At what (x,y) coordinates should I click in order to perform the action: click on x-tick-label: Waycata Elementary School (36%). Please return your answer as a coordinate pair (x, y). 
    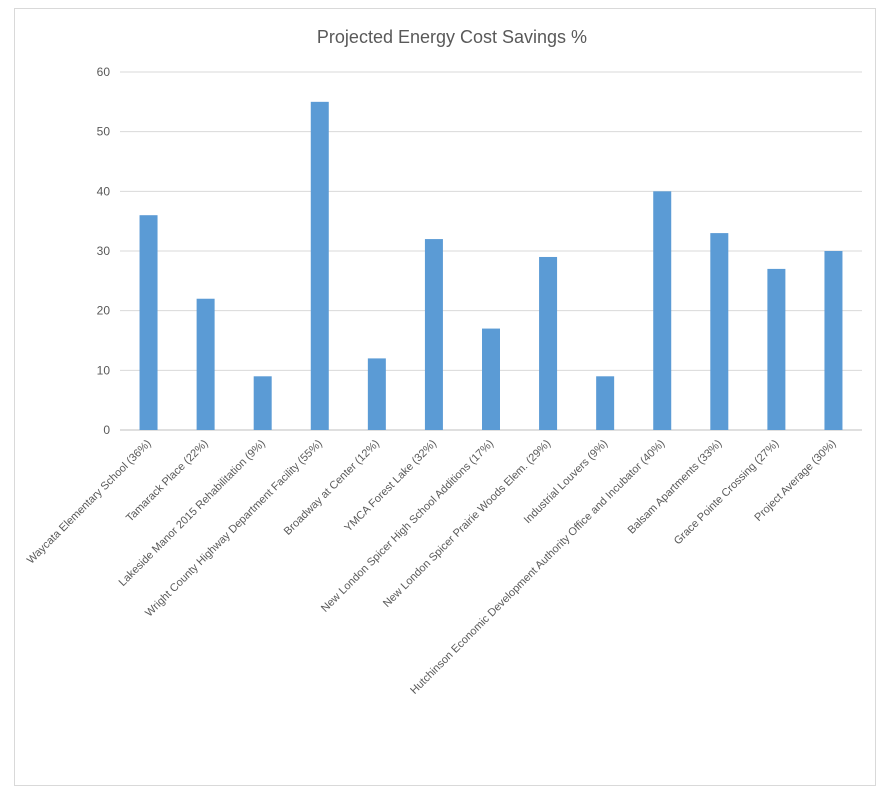
    Looking at the image, I should click on (89, 502).